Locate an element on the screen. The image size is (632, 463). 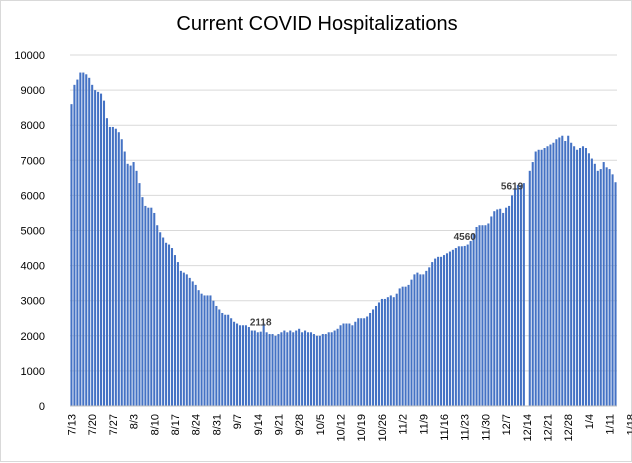
x-tick-label: 9/7 is located at coordinates (238, 421).